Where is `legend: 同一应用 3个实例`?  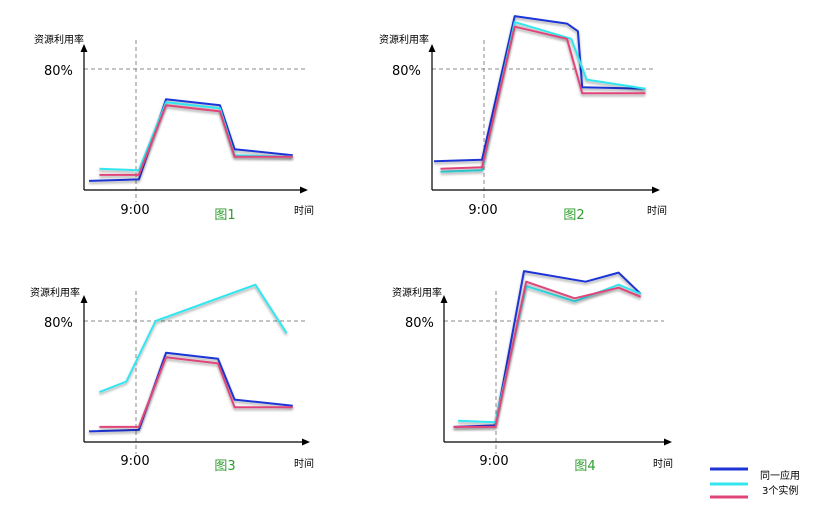
legend: 同一应用 3个实例 is located at coordinates (755, 483).